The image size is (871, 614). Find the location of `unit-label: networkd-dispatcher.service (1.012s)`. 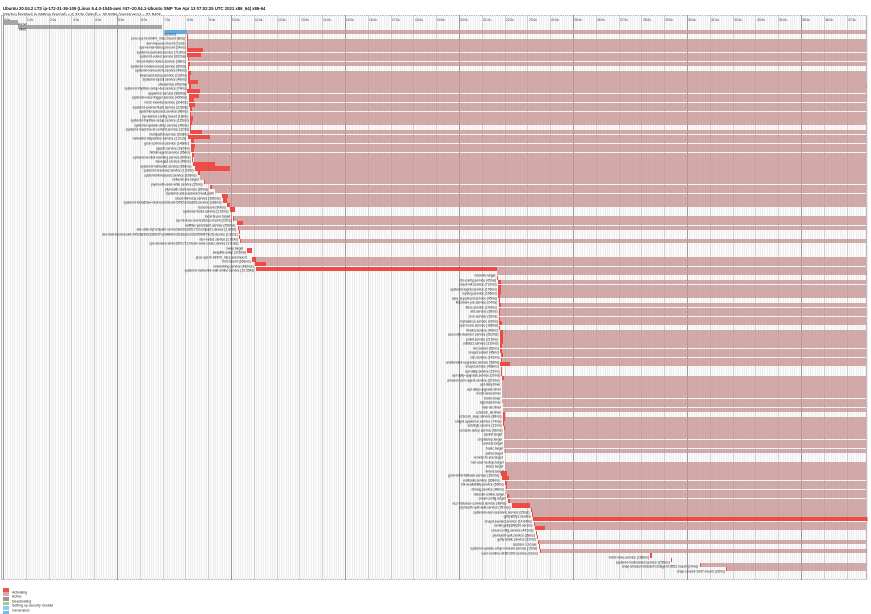

unit-label: networkd-dispatcher.service (1.012s) is located at coordinates (159, 139).